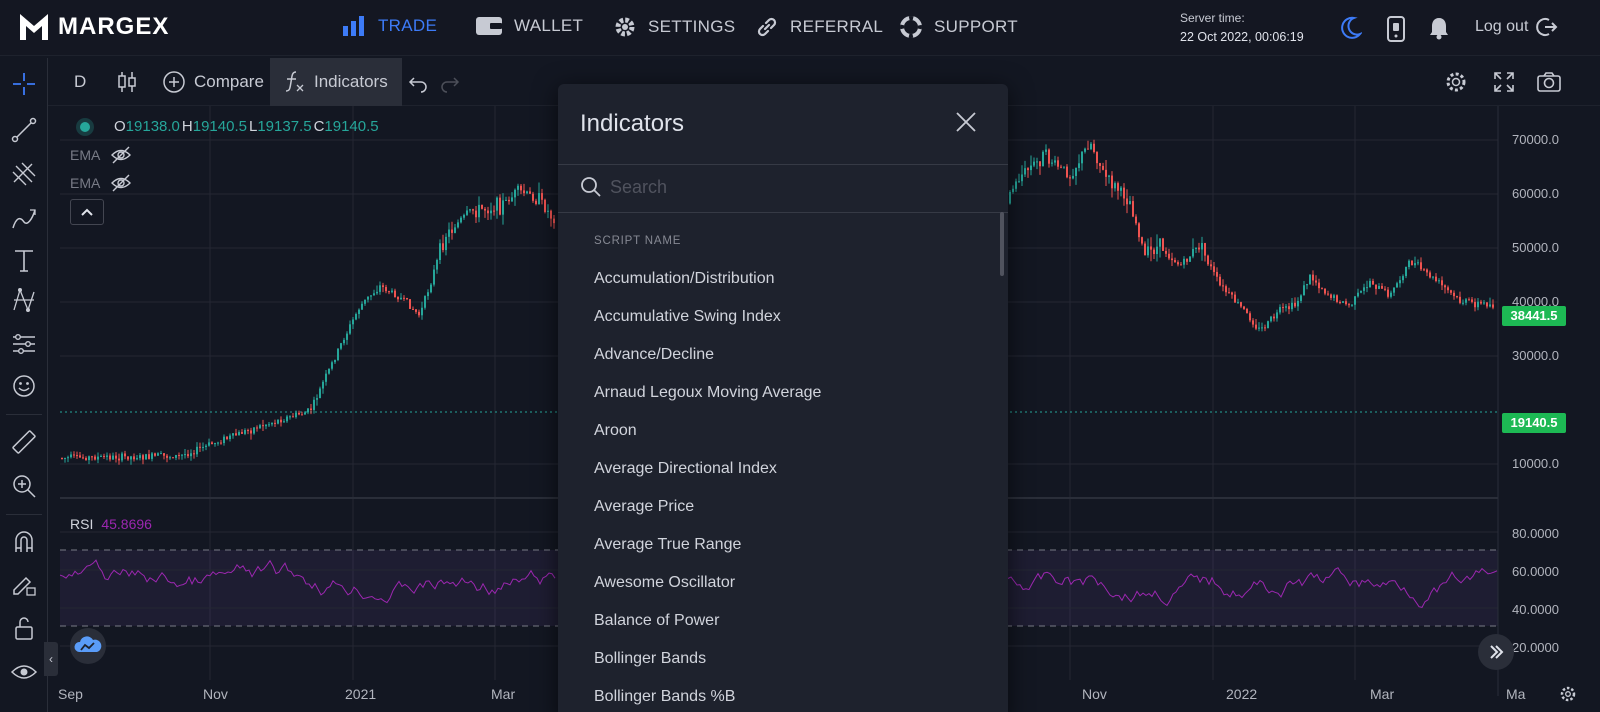 The image size is (1600, 712). What do you see at coordinates (1535, 355) in the screenshot?
I see `price-axis-tick: 30000.0` at bounding box center [1535, 355].